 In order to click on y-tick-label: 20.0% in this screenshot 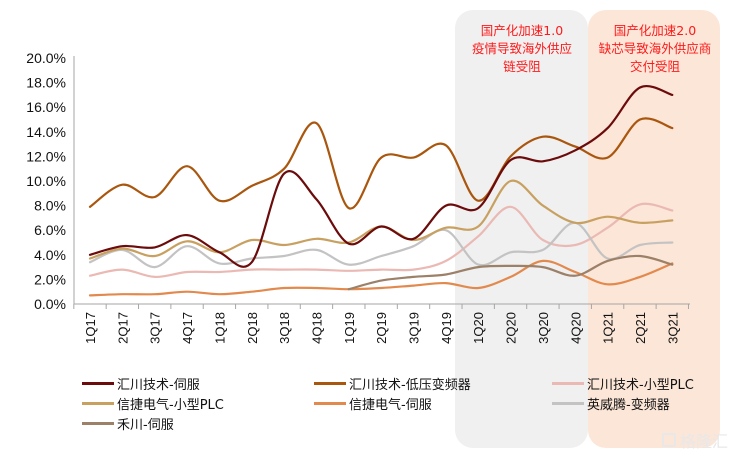, I will do `click(46, 58)`.